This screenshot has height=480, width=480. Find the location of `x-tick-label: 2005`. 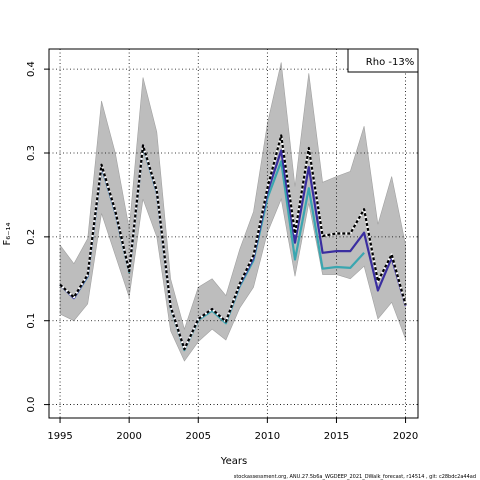

x-tick-label: 2005 is located at coordinates (198, 436).